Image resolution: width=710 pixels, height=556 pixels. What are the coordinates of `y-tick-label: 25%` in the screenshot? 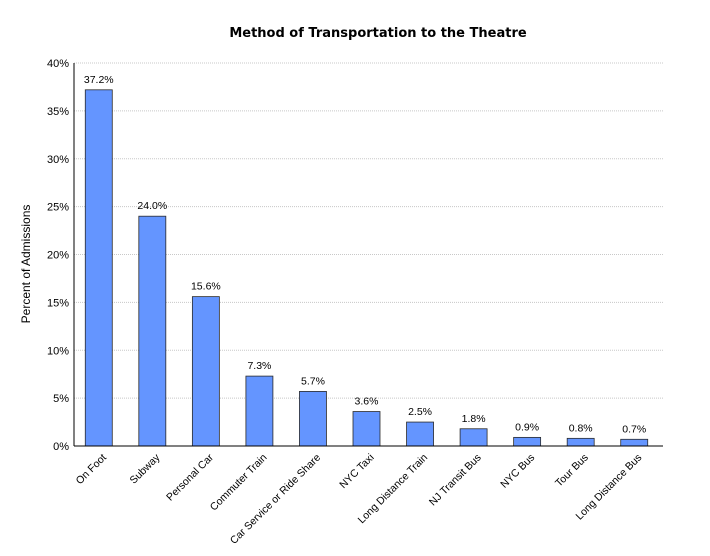 It's located at (58, 208).